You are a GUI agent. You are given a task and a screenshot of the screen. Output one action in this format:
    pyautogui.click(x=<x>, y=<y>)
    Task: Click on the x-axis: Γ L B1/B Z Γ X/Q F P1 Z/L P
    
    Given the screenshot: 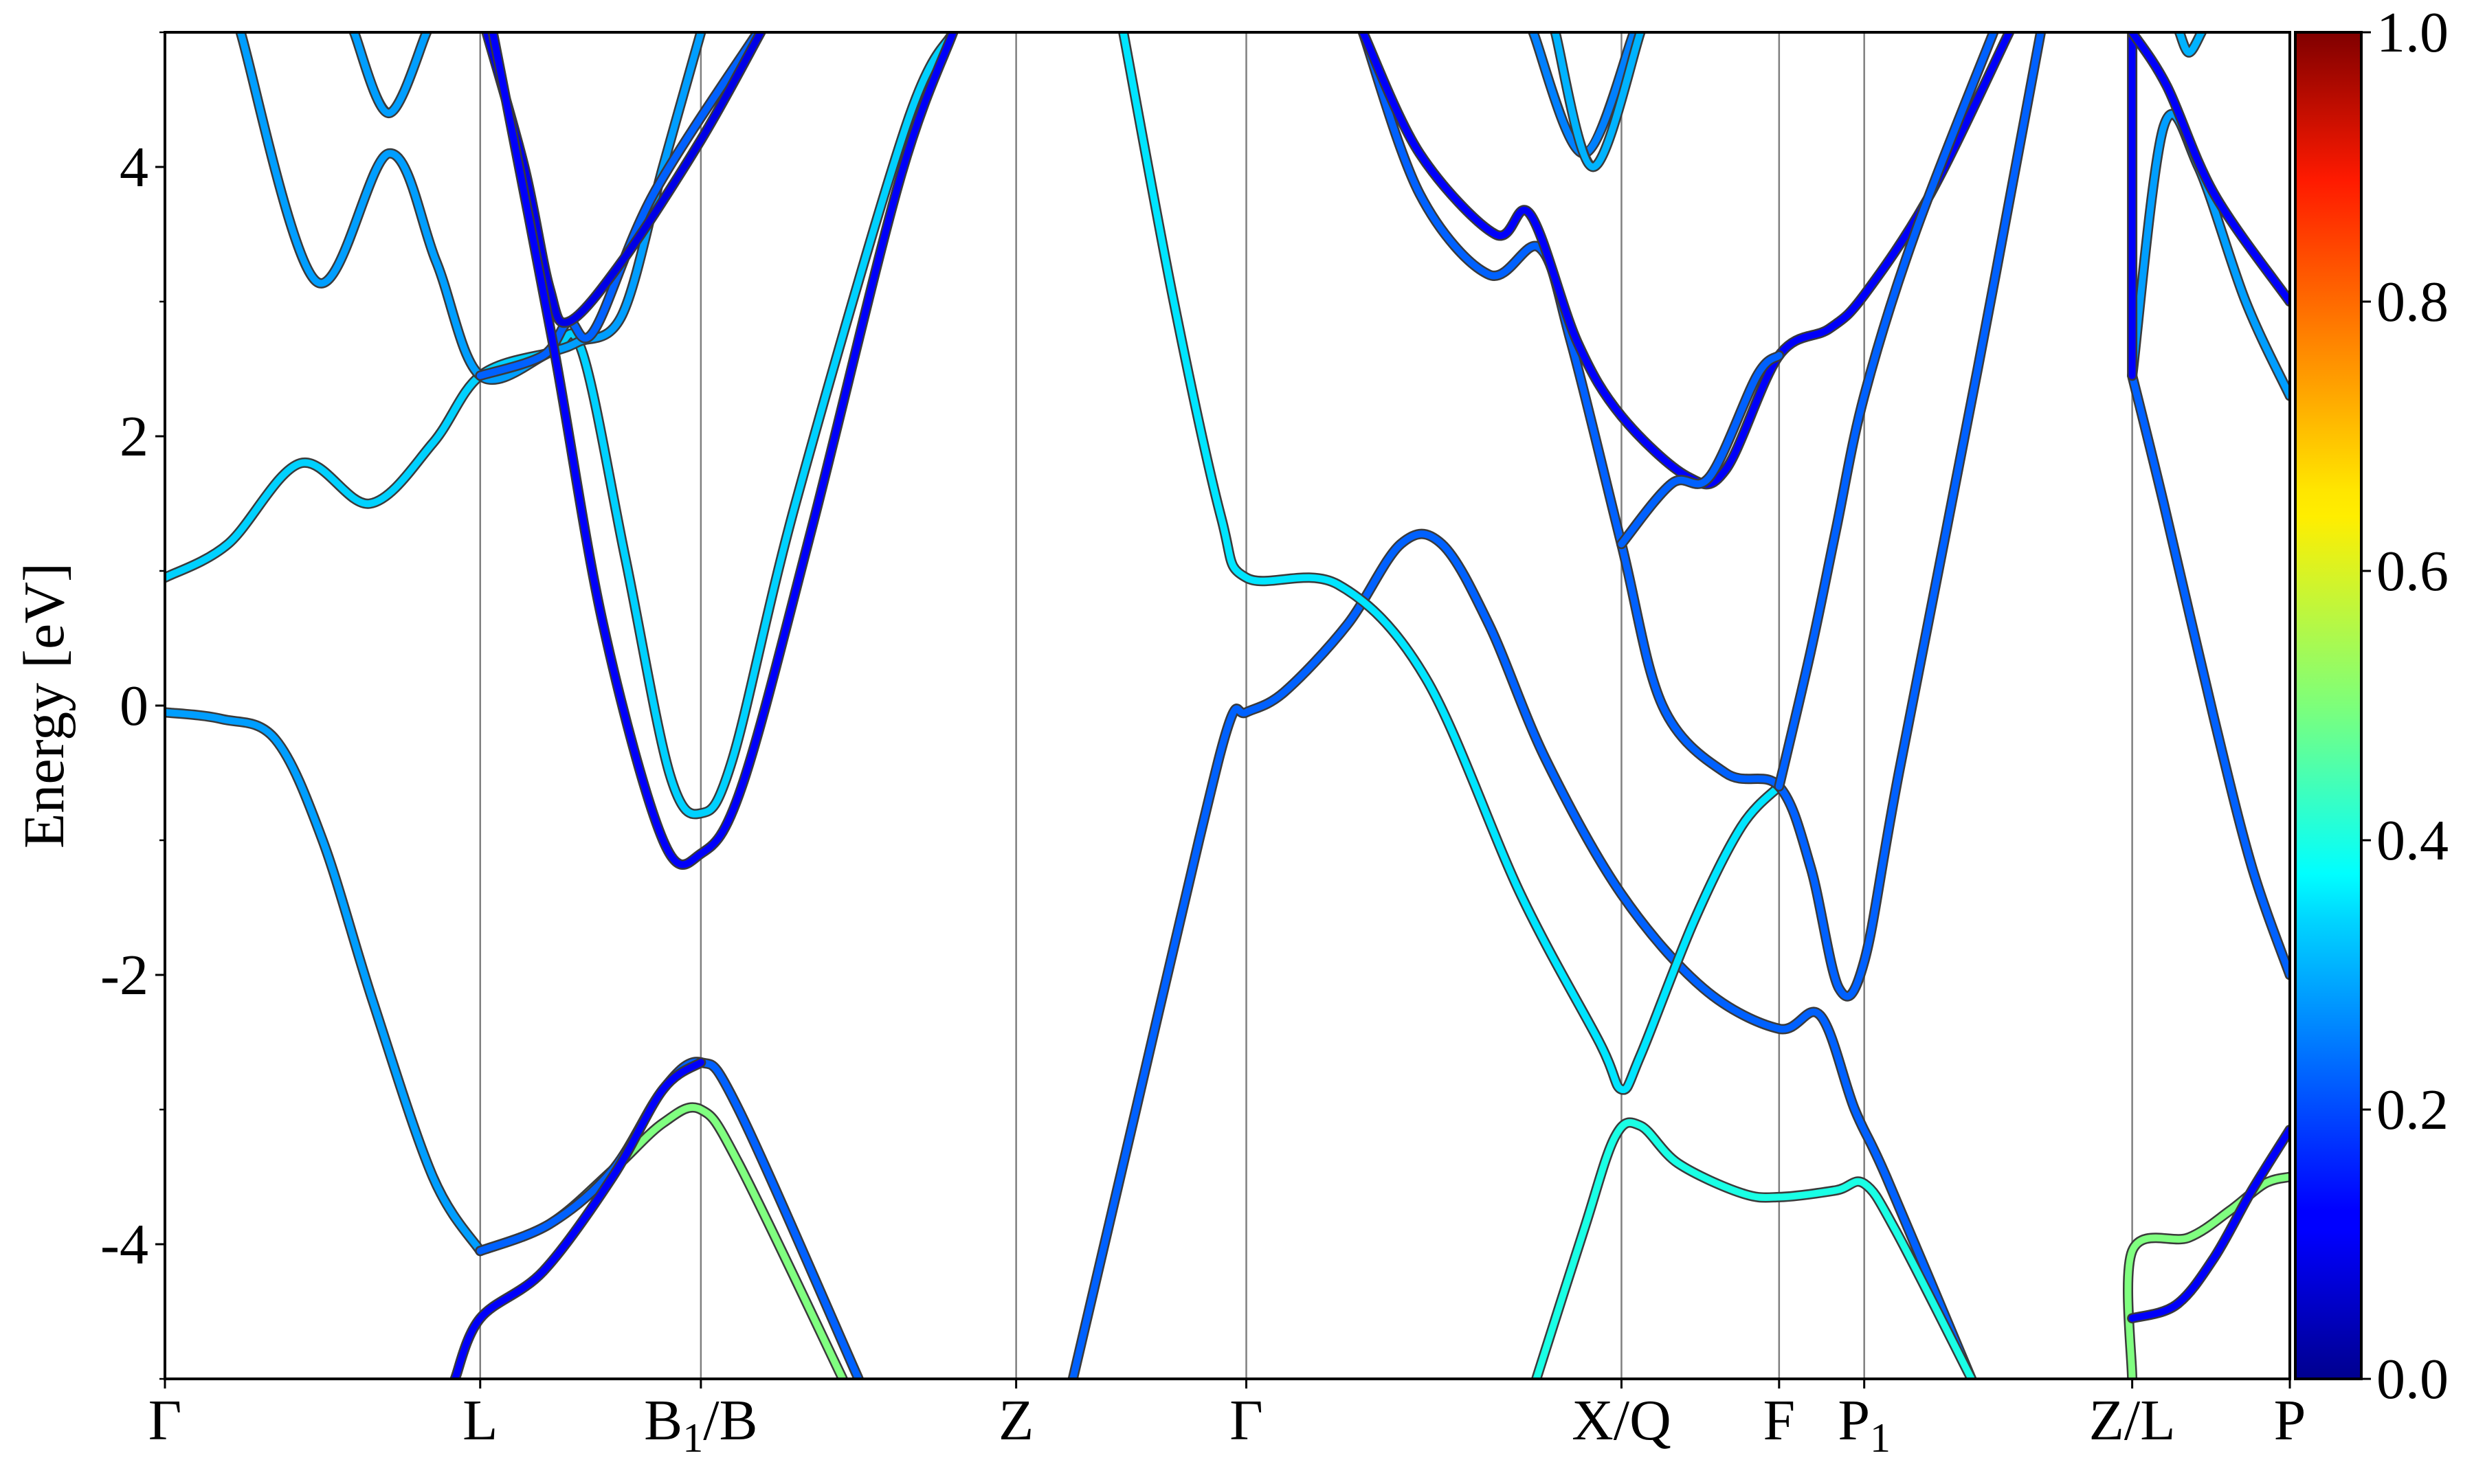 What is the action you would take?
    pyautogui.click(x=1227, y=1420)
    